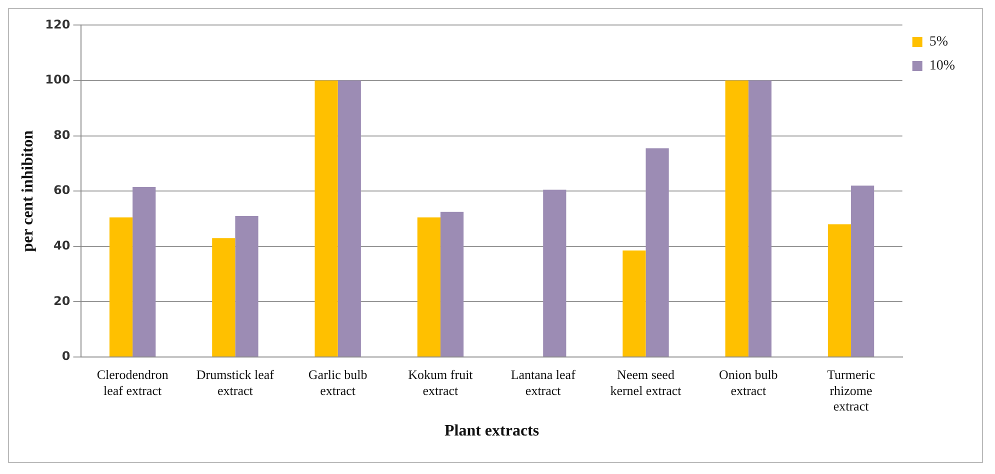 This screenshot has height=474, width=995. I want to click on y-tick-label: 0, so click(66, 356).